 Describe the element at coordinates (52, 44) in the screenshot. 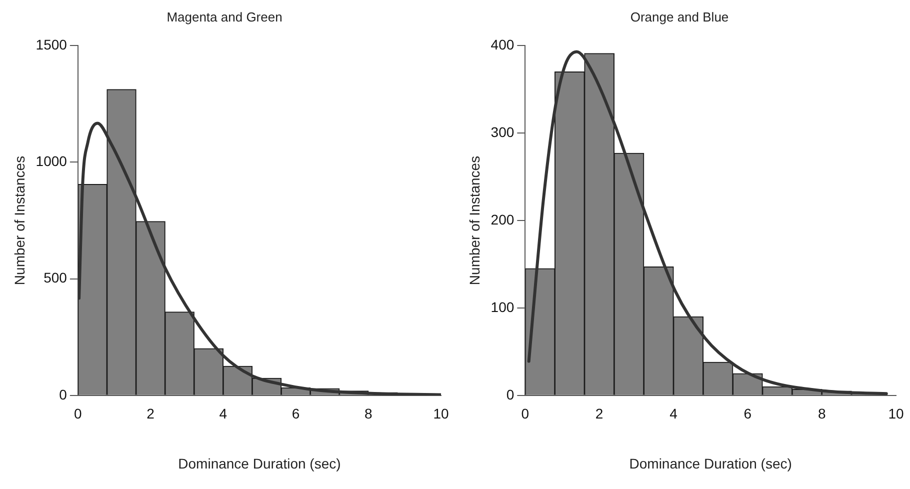

I see `y-tick-label: 1500` at that location.